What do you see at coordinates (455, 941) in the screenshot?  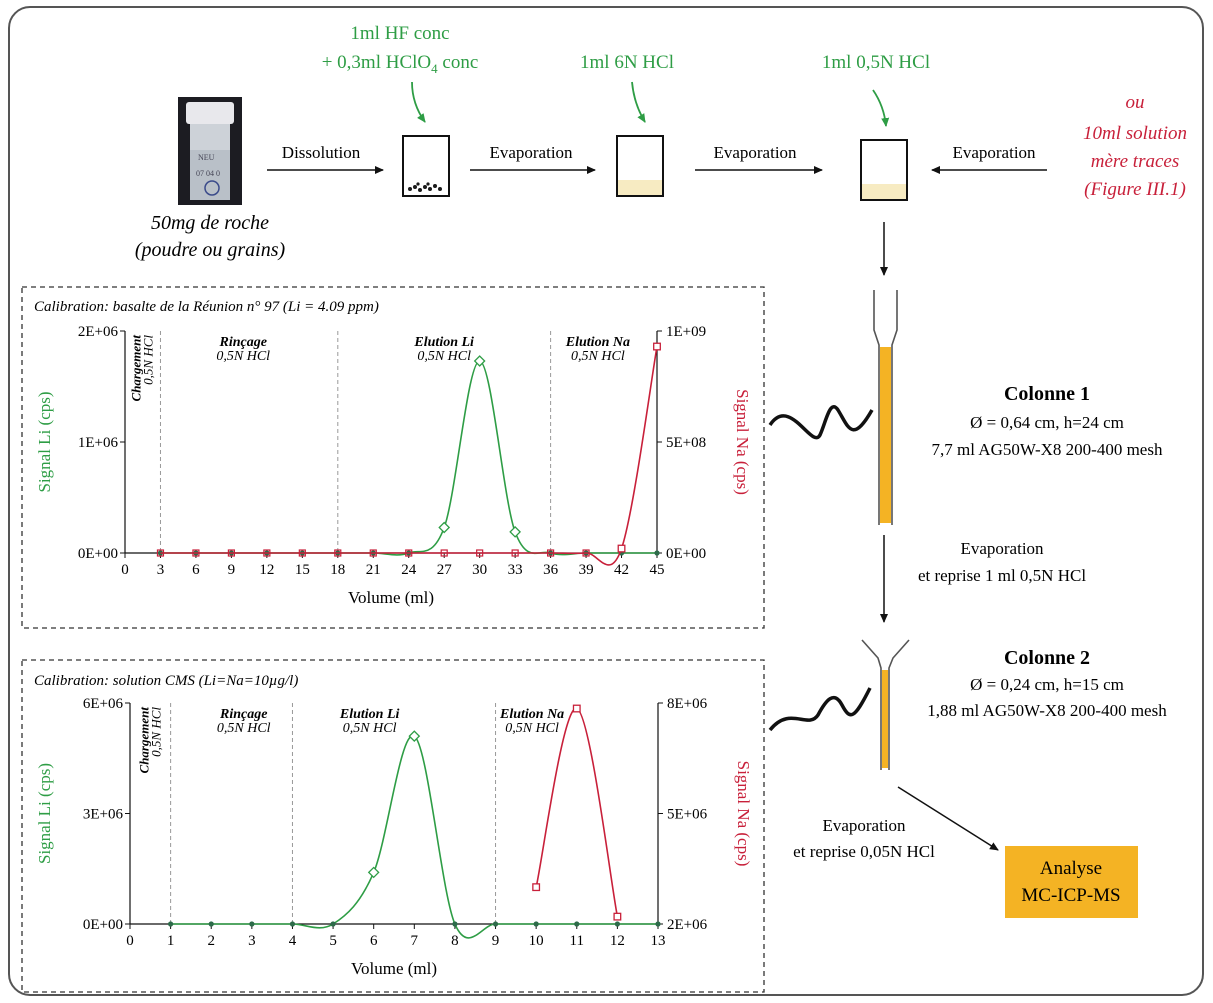 I see `x-tick-label: 8` at bounding box center [455, 941].